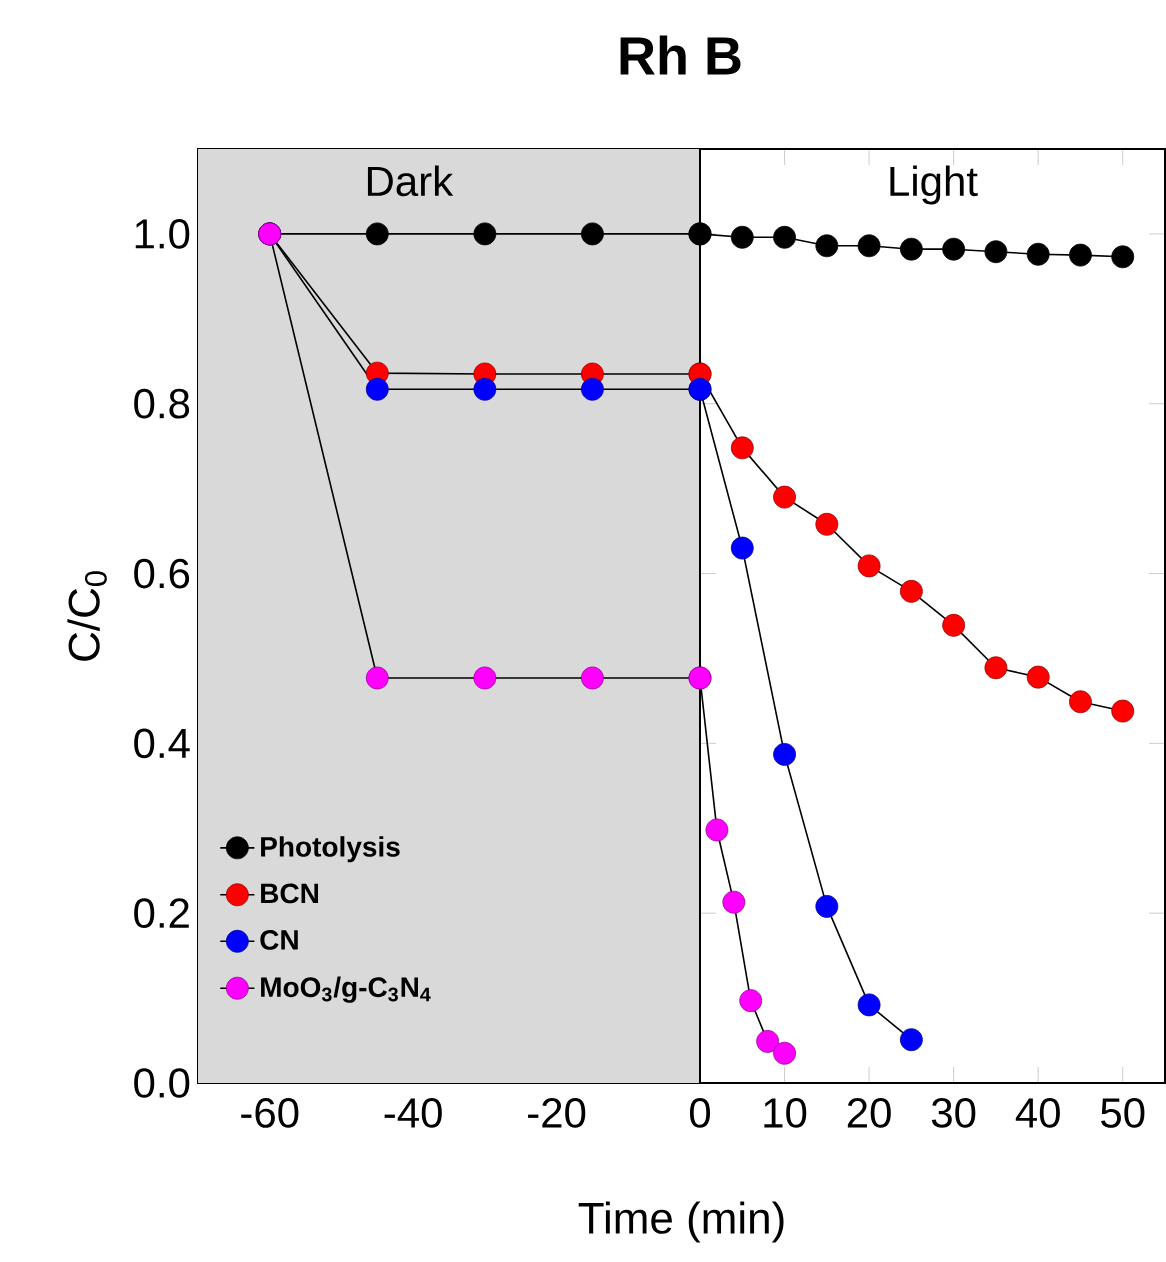 The width and height of the screenshot is (1166, 1262). What do you see at coordinates (289, 893) in the screenshot?
I see `legend-label: BCN` at bounding box center [289, 893].